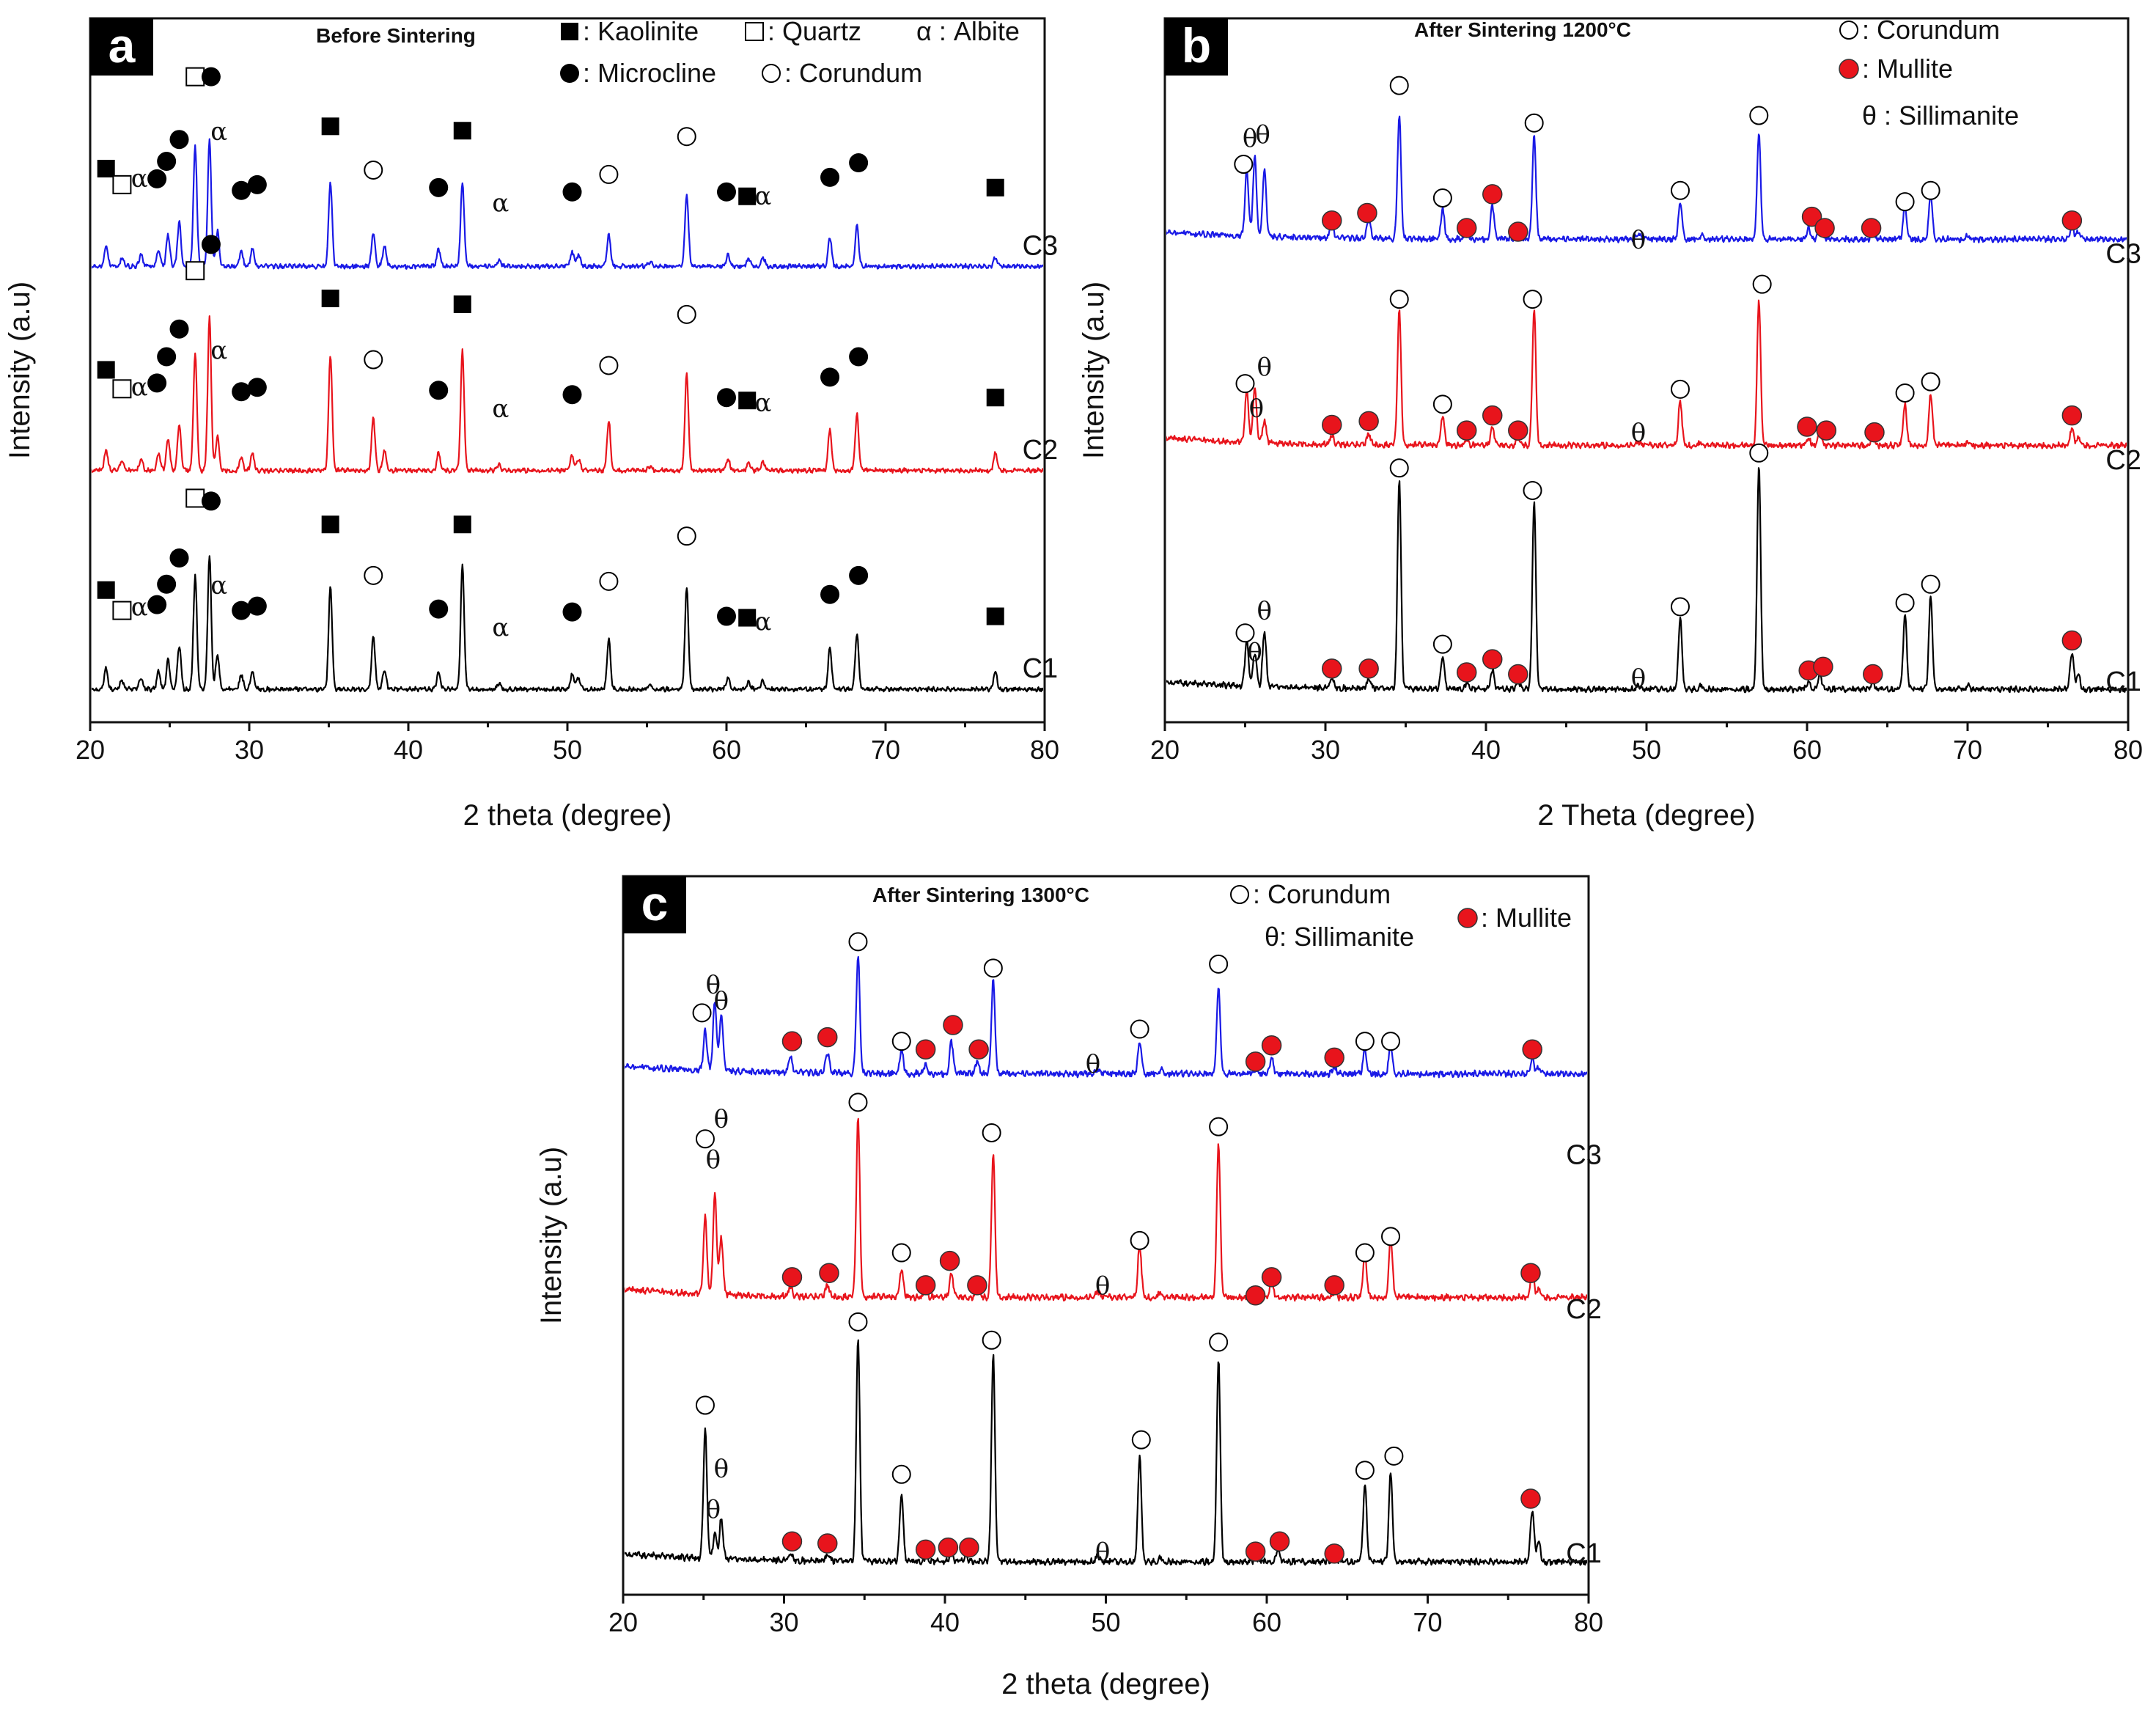 This screenshot has width=2156, height=1726. What do you see at coordinates (569, 31) in the screenshot?
I see `kaolinite-legend-symbol` at bounding box center [569, 31].